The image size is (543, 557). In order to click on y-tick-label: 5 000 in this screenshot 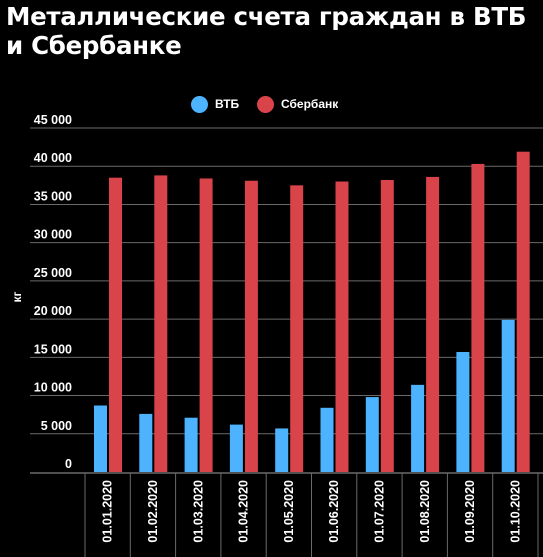, I will do `click(56, 426)`.